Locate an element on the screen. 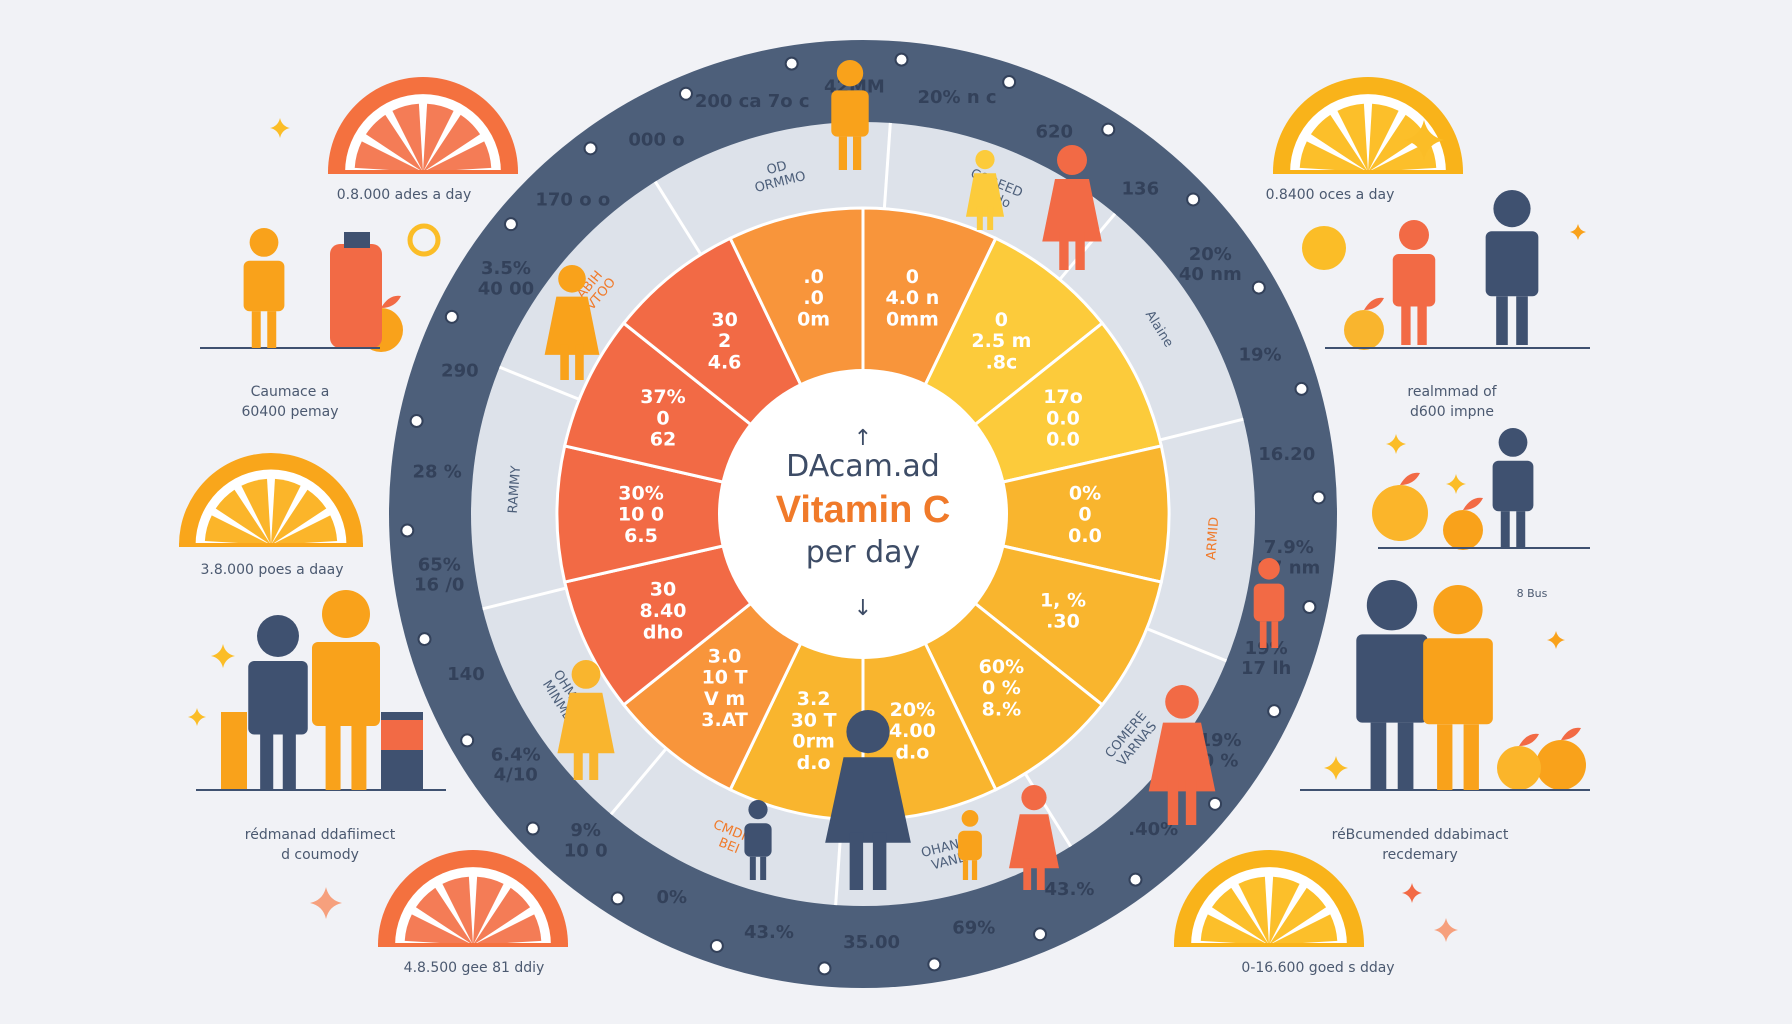 The height and width of the screenshot is (1024, 1792). slice-label: 37% 0 62 is located at coordinates (662, 418).